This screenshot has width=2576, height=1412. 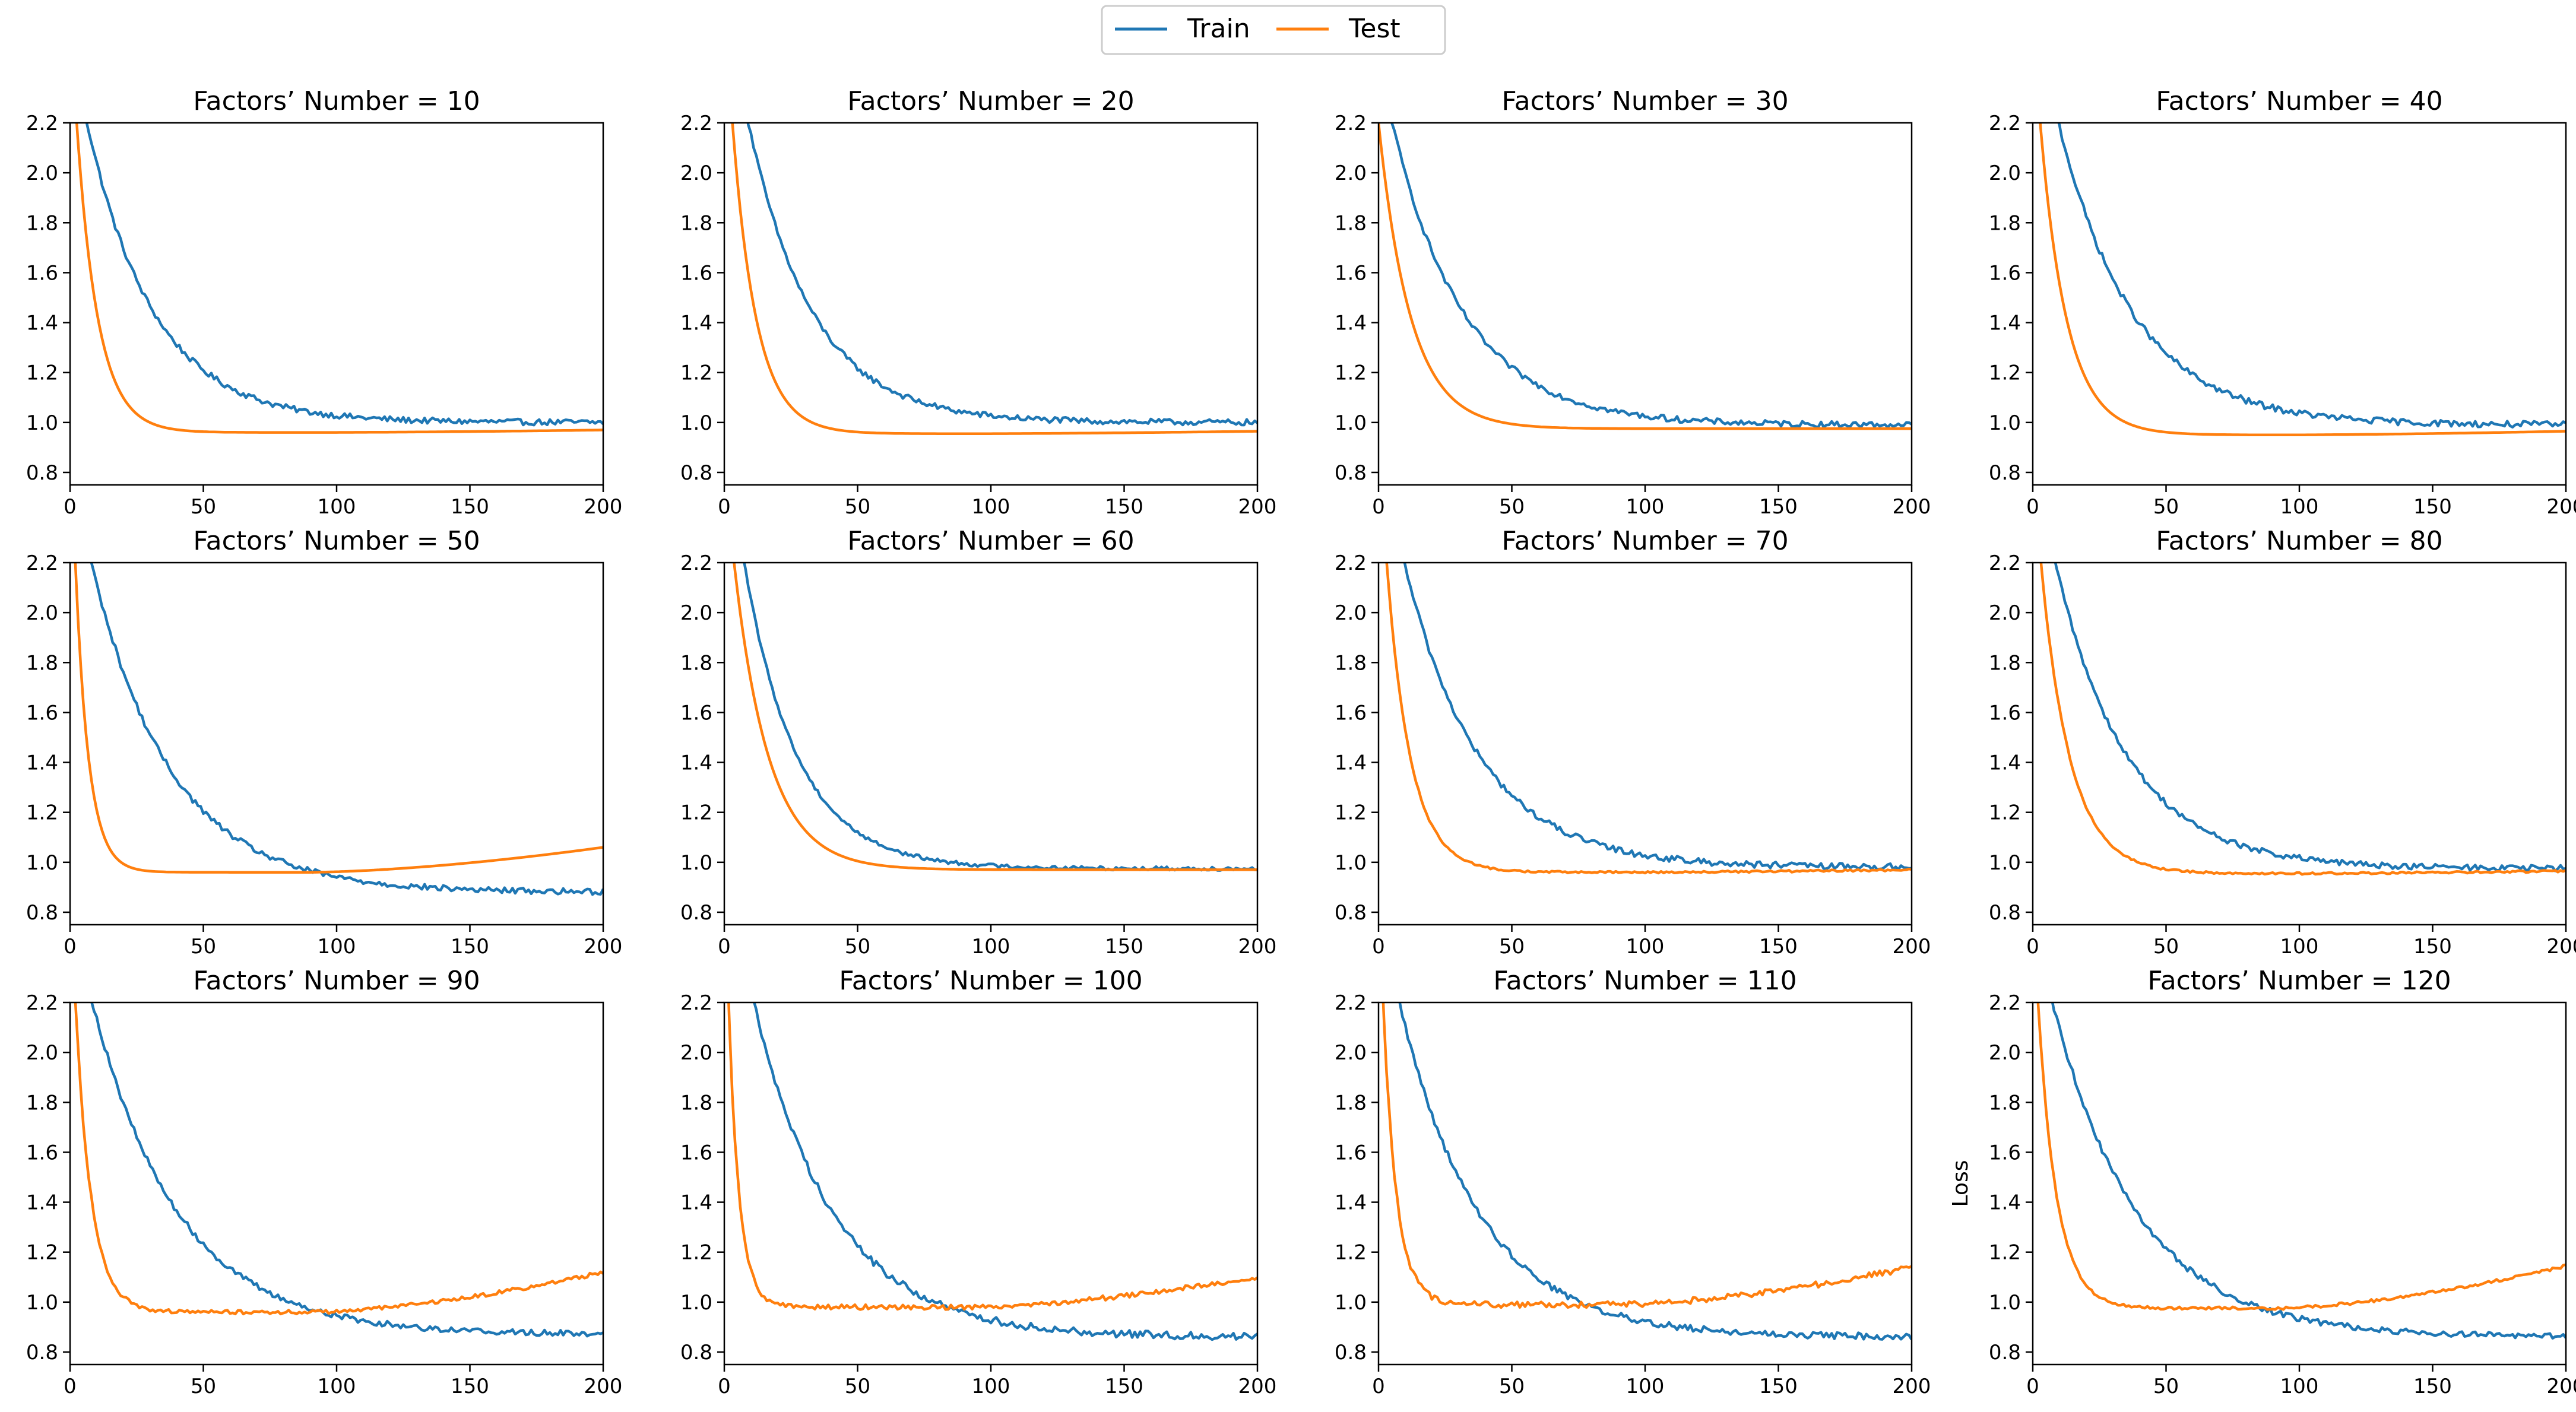 What do you see at coordinates (336, 981) in the screenshot?
I see `subplot-title: Factors’ Number = 90` at bounding box center [336, 981].